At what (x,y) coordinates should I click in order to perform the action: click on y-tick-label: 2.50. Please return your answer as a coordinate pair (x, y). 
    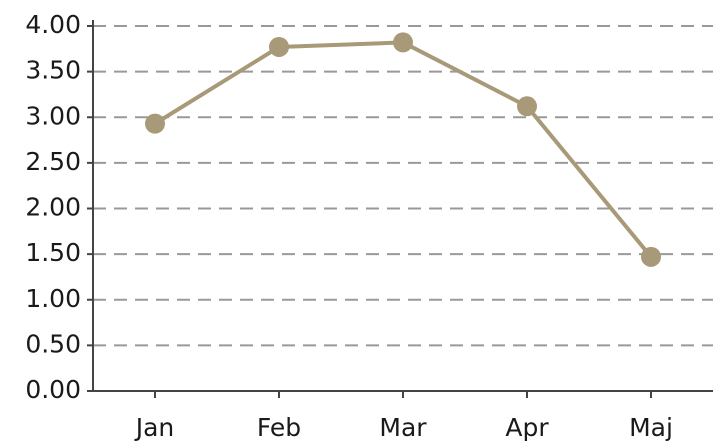
    Looking at the image, I should click on (53, 161).